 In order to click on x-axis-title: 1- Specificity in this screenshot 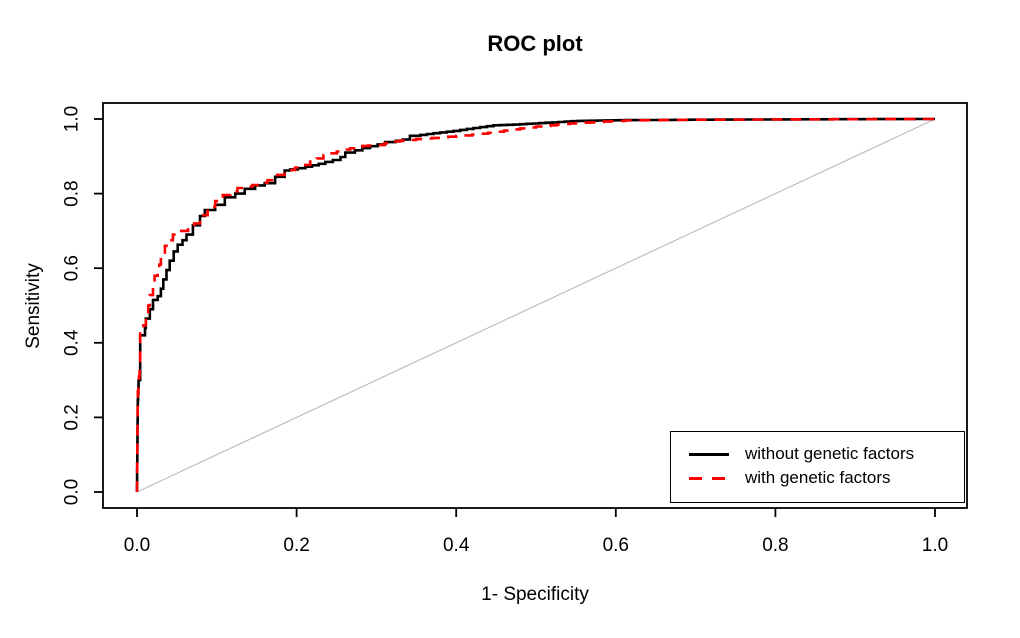, I will do `click(535, 594)`.